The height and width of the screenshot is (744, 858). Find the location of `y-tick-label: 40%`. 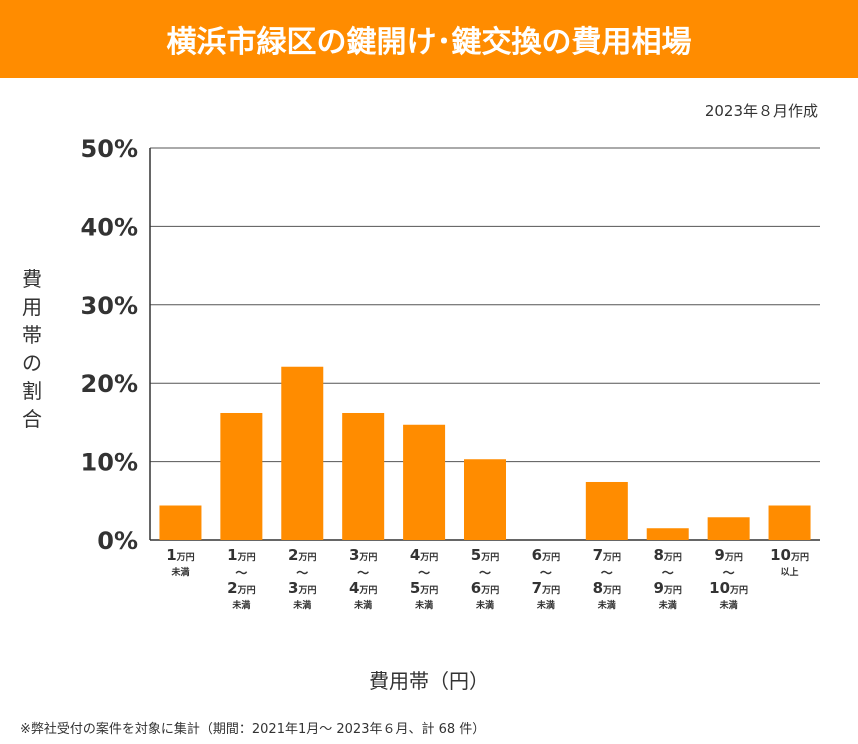

y-tick-label: 40% is located at coordinates (109, 227).